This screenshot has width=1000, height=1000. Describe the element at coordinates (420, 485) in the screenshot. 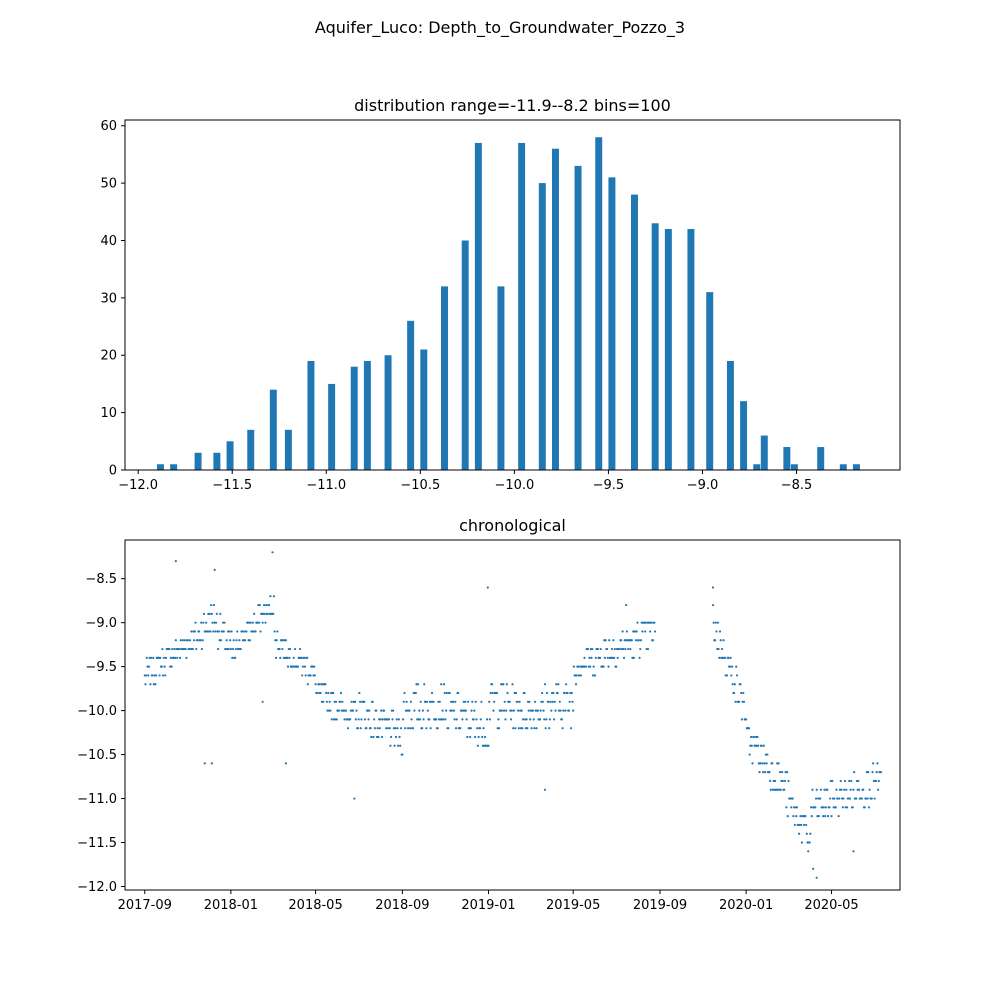

I see `x-tick-label: −10.5` at that location.